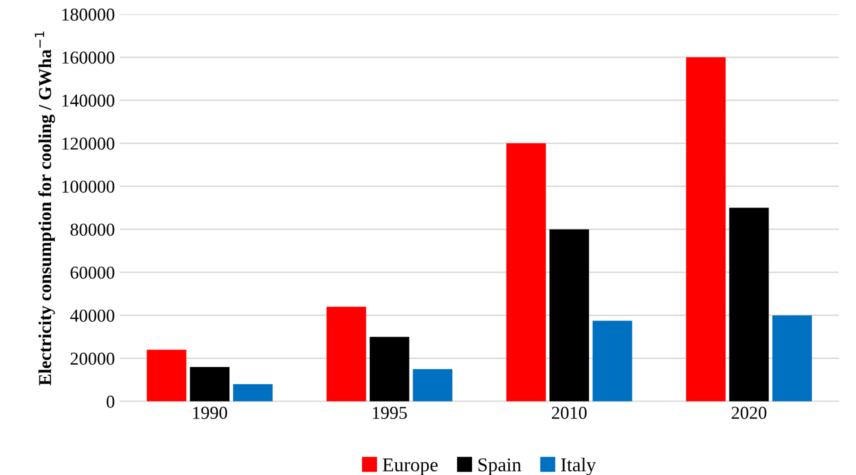 This screenshot has height=475, width=856. Describe the element at coordinates (88, 58) in the screenshot. I see `y-tick-label: 160000` at that location.